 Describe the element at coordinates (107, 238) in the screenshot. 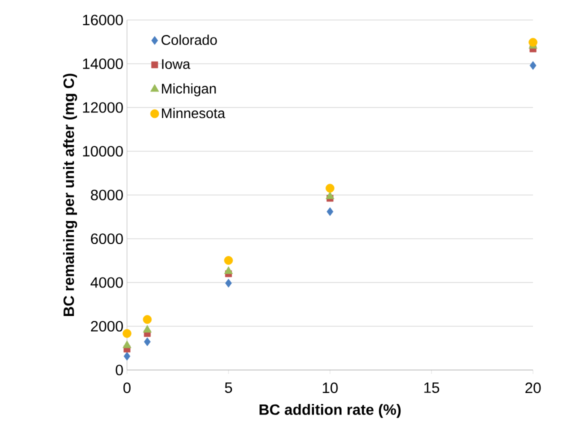

I see `y-tick-label: 6000` at that location.